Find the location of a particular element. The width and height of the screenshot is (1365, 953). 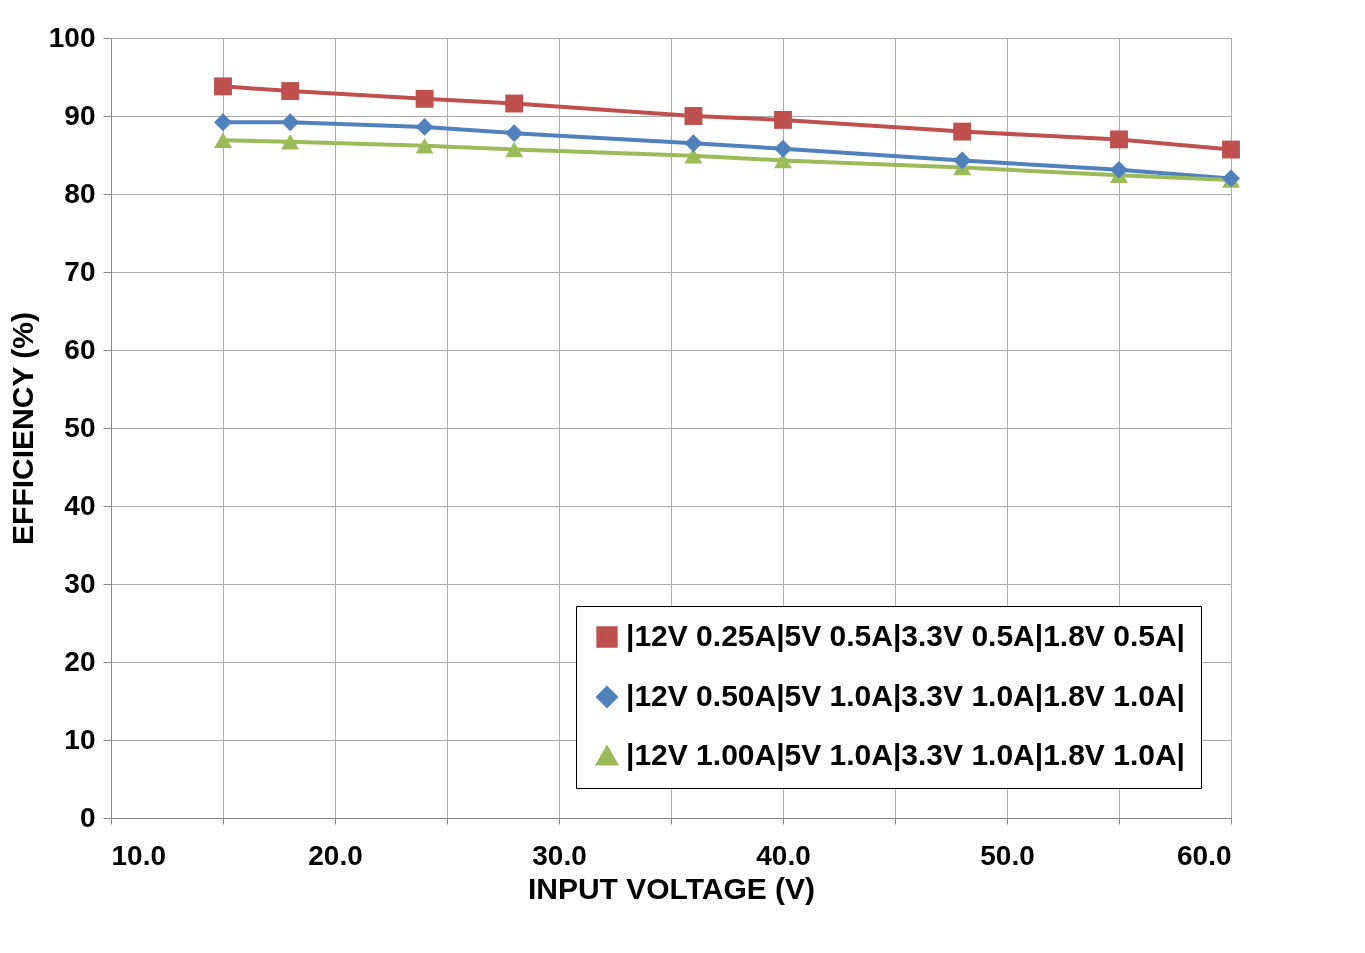

y-tick-label: 0 is located at coordinates (87, 817).